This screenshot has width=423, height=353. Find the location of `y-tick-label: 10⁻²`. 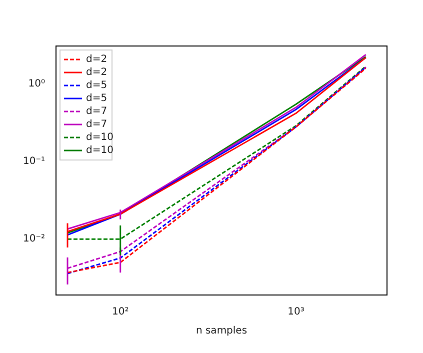

y-tick-label: 10⁻² is located at coordinates (34, 239).